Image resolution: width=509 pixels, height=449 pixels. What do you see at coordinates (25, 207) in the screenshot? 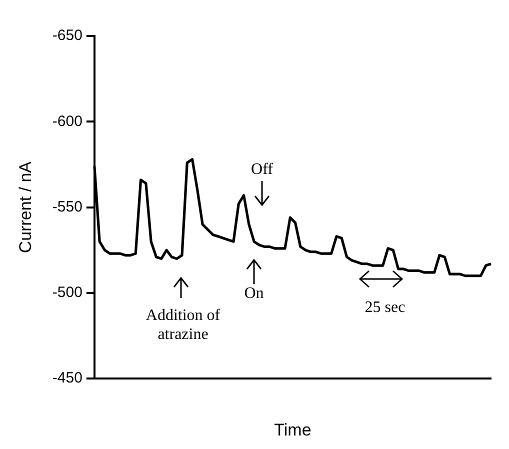
I see `y-axis-title: Current / nA` at bounding box center [25, 207].